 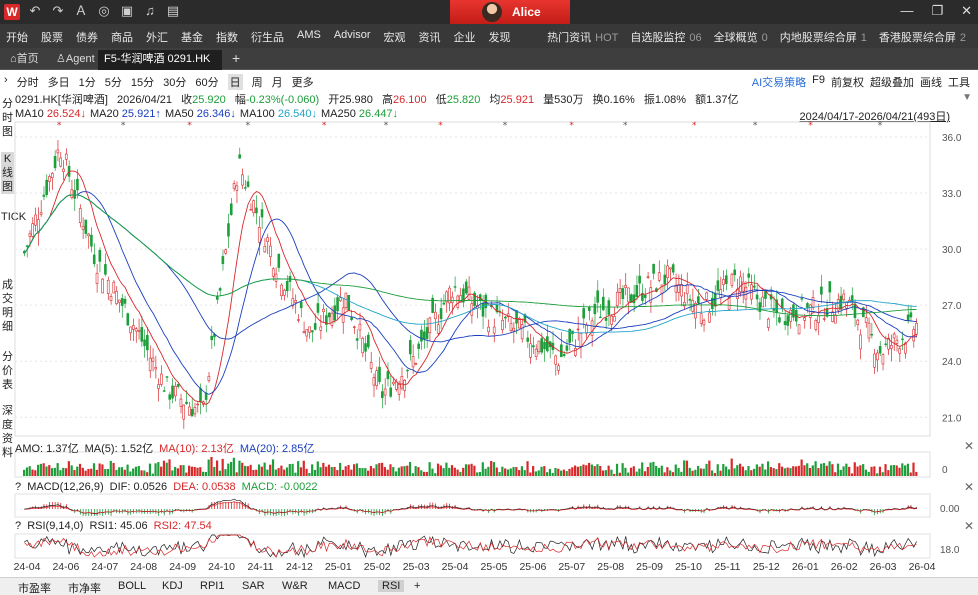 What do you see at coordinates (429, 38) in the screenshot?
I see `menu-item: 资讯` at bounding box center [429, 38].